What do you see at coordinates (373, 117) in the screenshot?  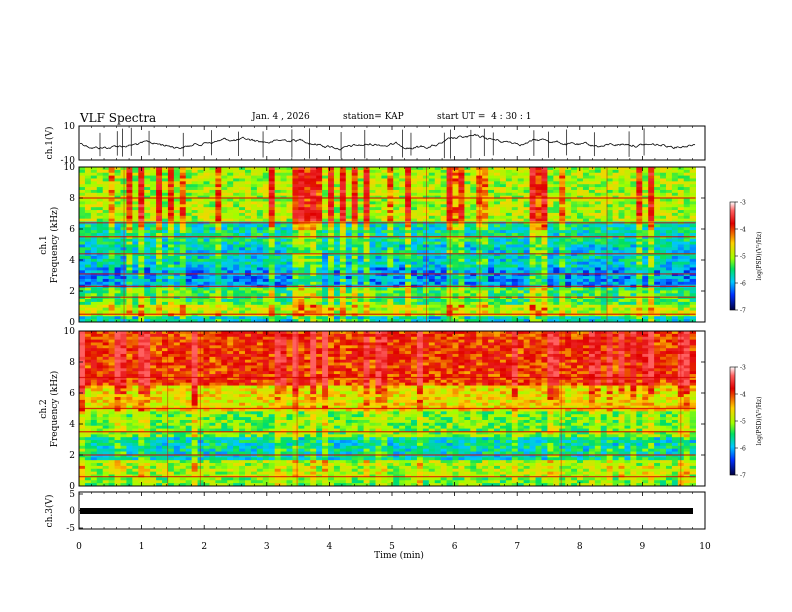 I see `station-label: station= KAP` at bounding box center [373, 117].